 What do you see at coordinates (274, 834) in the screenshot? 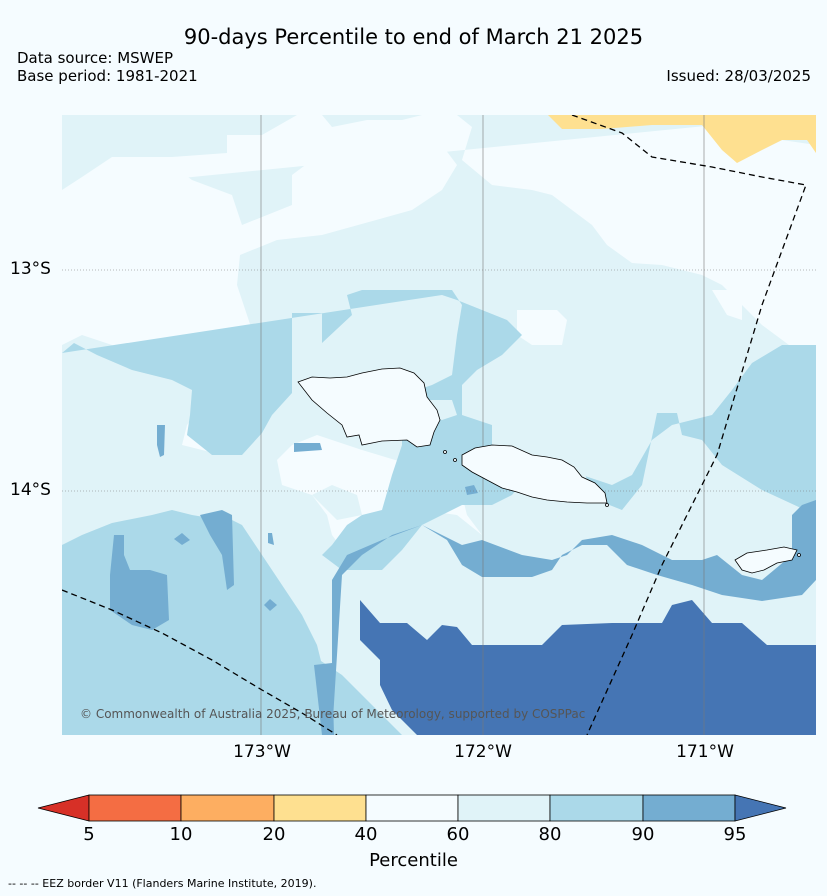
I see `colorbar-tick: 20` at bounding box center [274, 834].